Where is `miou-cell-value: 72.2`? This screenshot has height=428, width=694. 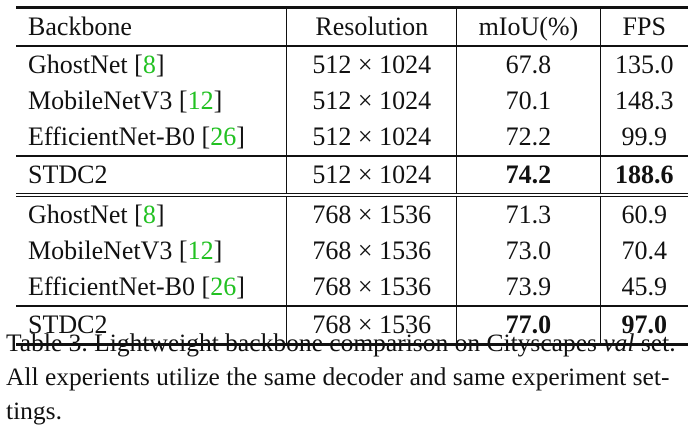 miou-cell-value: 72.2 is located at coordinates (528, 136).